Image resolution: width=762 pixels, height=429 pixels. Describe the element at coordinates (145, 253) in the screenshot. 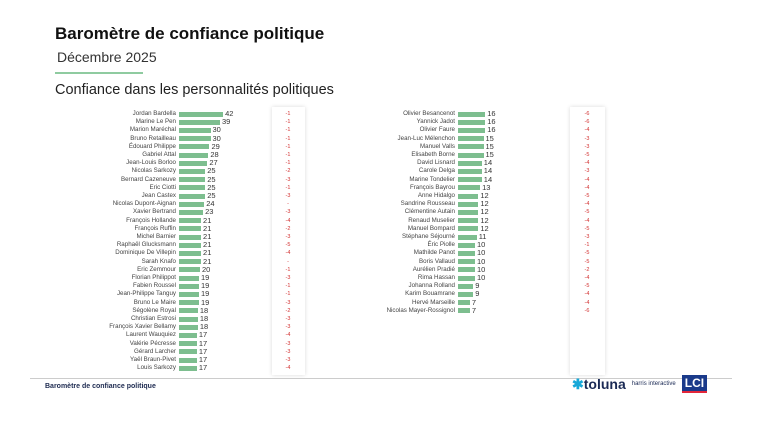

I see `person-name: Dominique De Villepin` at that location.